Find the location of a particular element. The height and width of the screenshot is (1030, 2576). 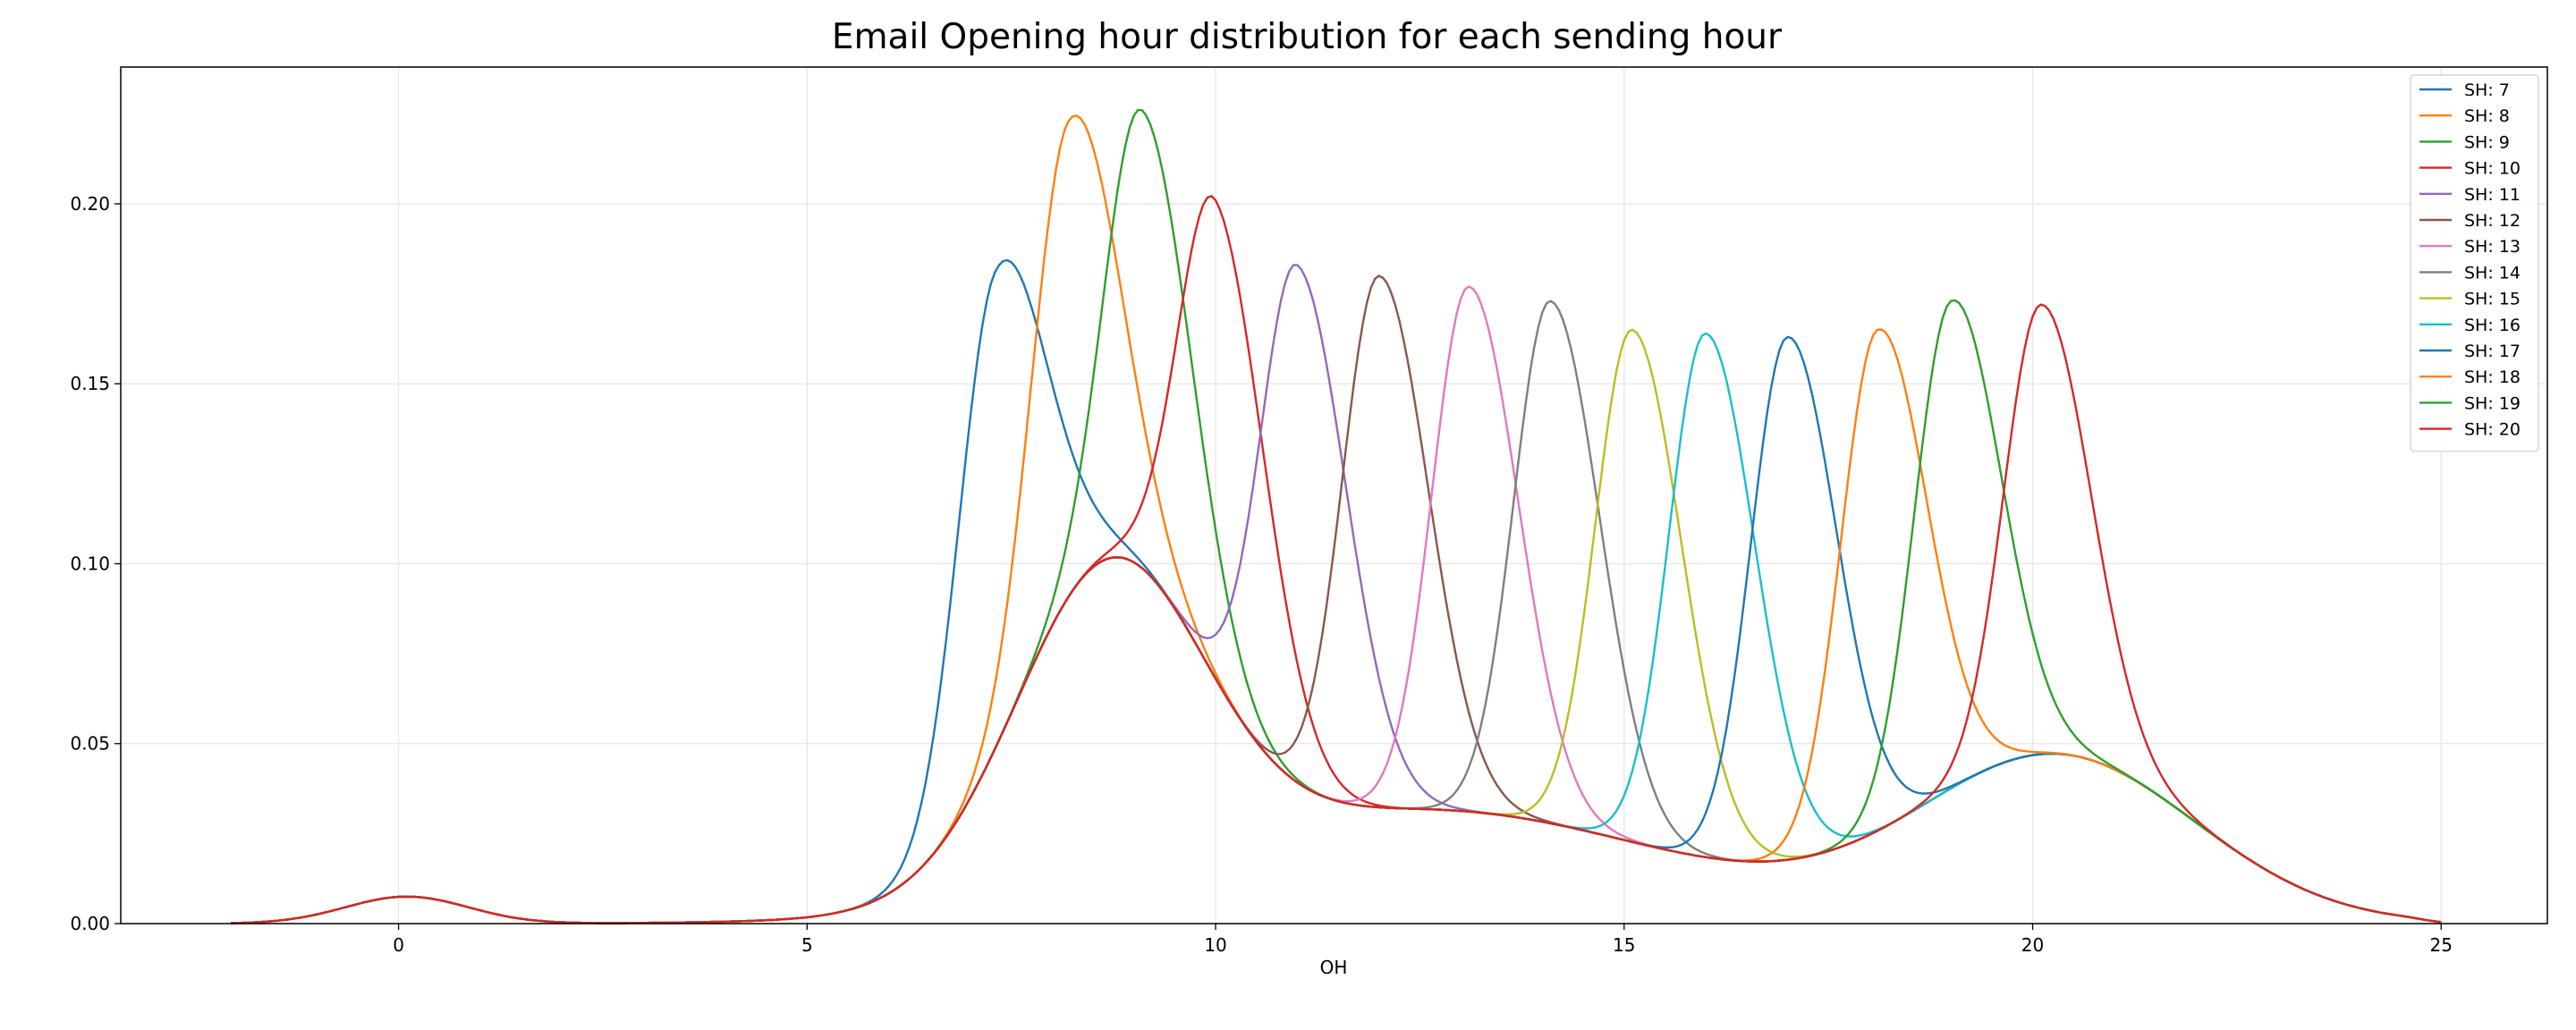

legend-label: SH: 12 is located at coordinates (2492, 221).